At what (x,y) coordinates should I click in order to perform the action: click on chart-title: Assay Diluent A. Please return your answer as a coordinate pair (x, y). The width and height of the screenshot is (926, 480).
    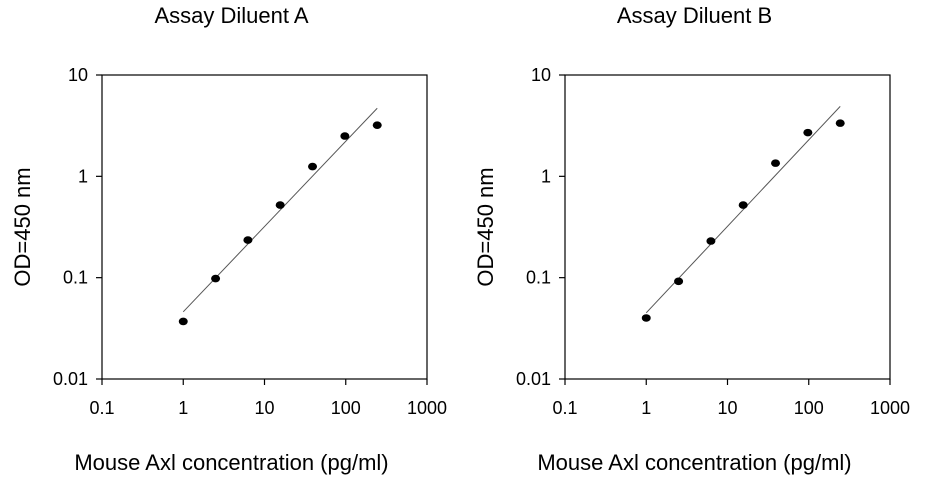
    Looking at the image, I should click on (231, 15).